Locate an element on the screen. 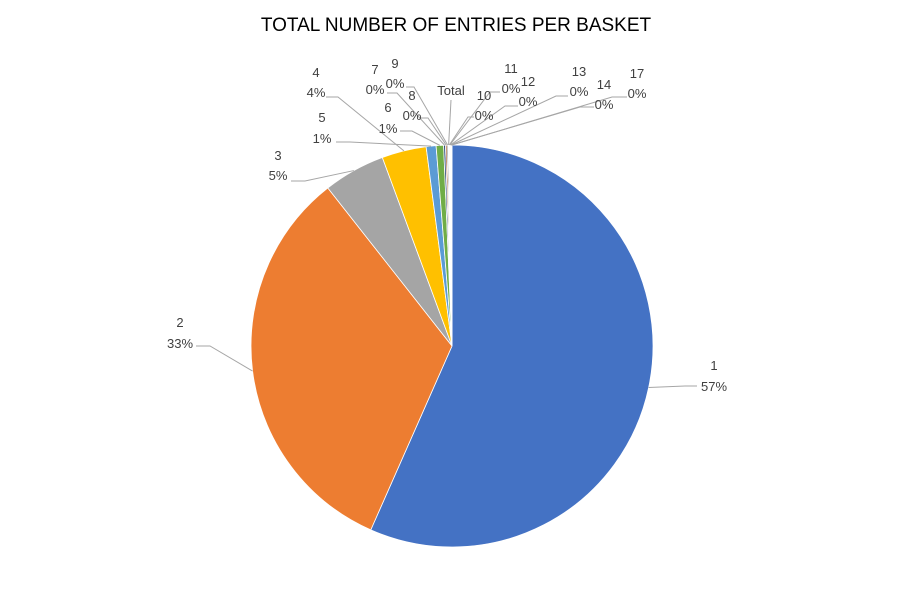 The width and height of the screenshot is (910, 590). category-label-9: 9 is located at coordinates (394, 63).